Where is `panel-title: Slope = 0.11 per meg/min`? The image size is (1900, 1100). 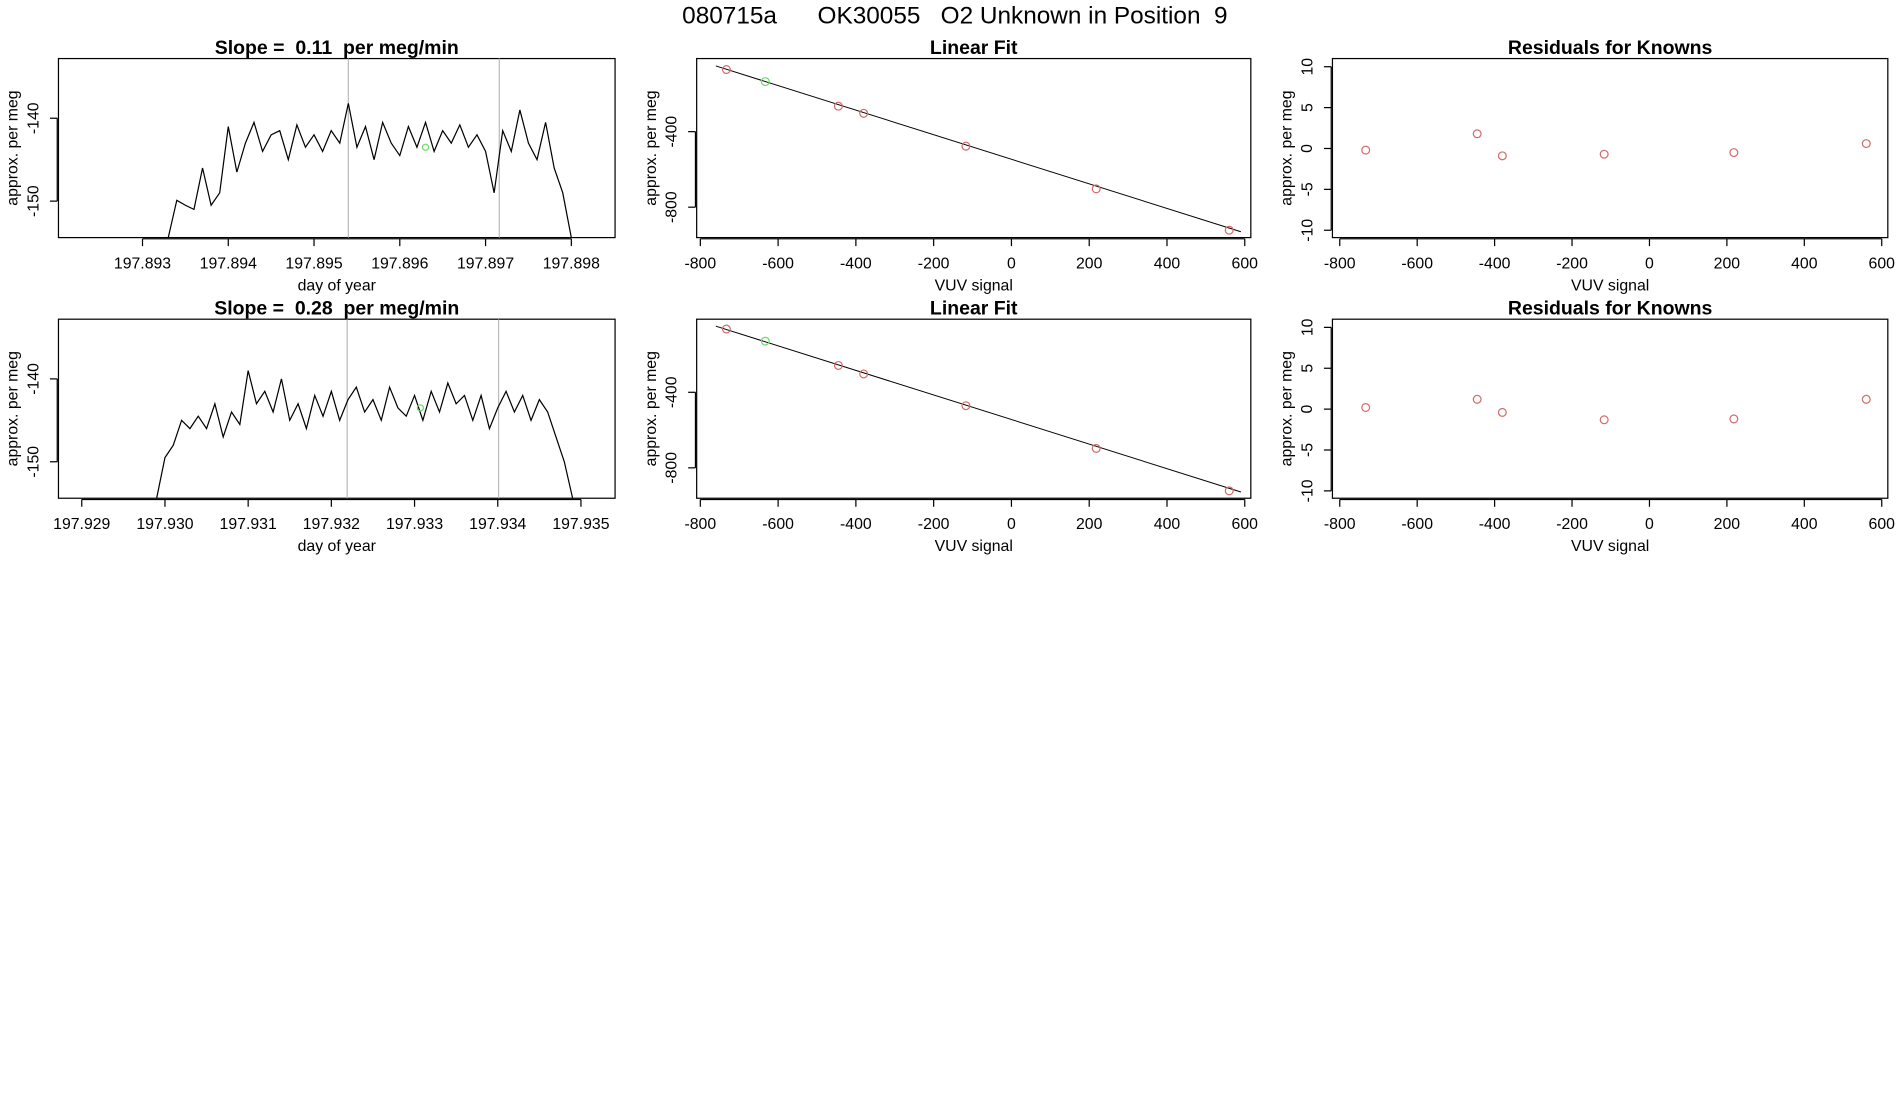 panel-title: Slope = 0.11 per meg/min is located at coordinates (337, 48).